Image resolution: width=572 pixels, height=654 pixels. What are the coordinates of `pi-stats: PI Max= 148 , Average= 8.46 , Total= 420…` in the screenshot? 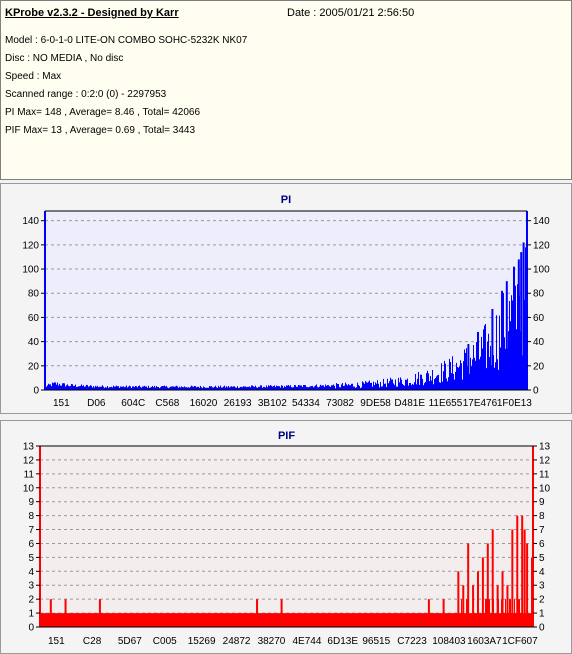 It's located at (103, 112).